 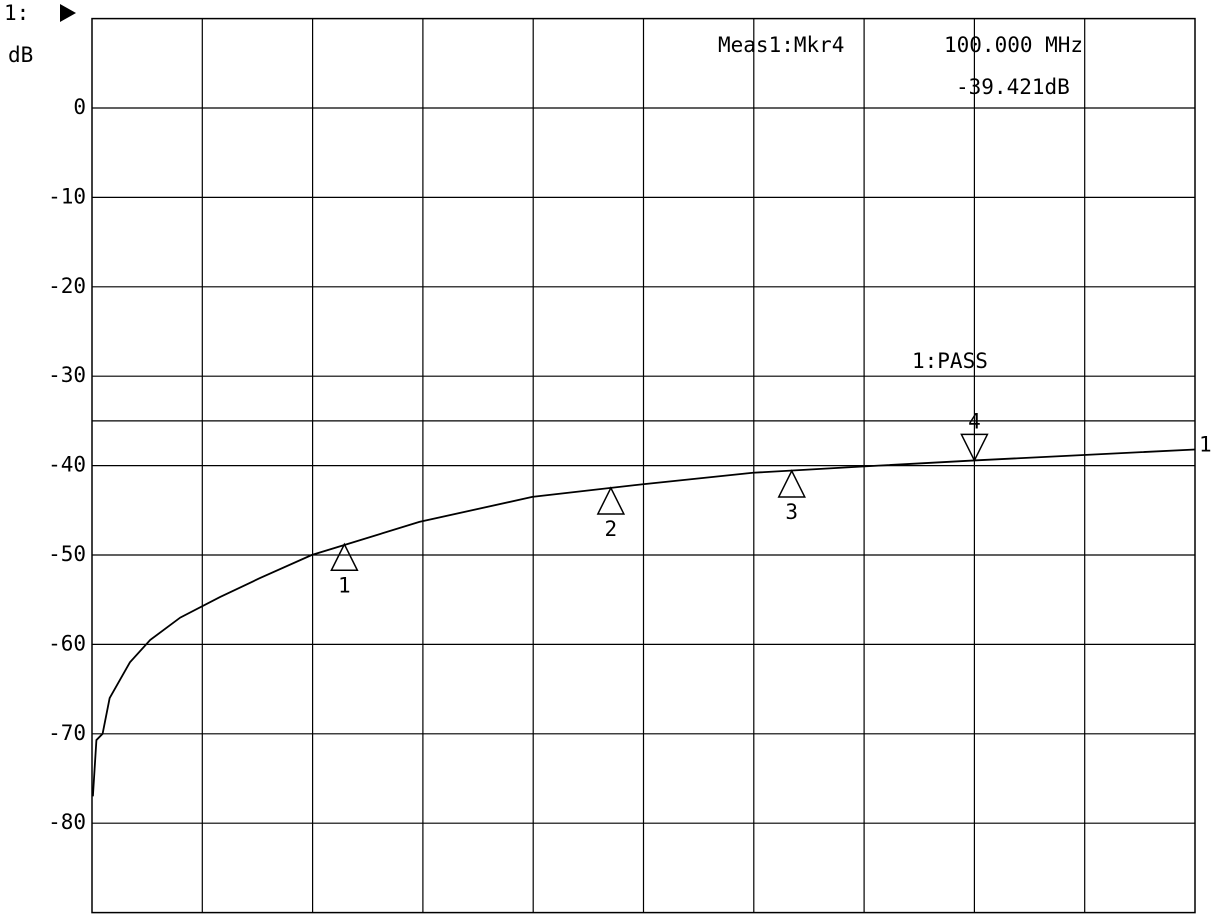 What do you see at coordinates (20, 55) in the screenshot?
I see `y-axis-label: dB` at bounding box center [20, 55].